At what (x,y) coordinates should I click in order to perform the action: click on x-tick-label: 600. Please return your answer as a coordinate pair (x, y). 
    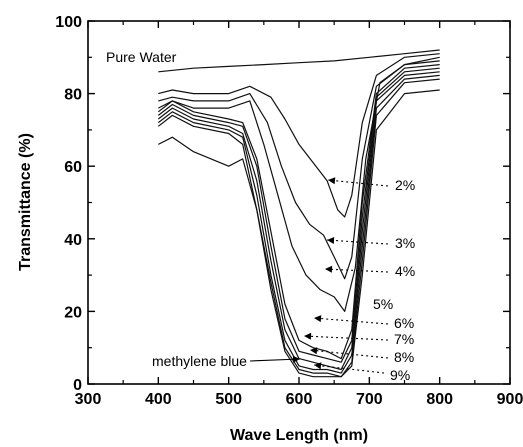
    Looking at the image, I should click on (299, 399).